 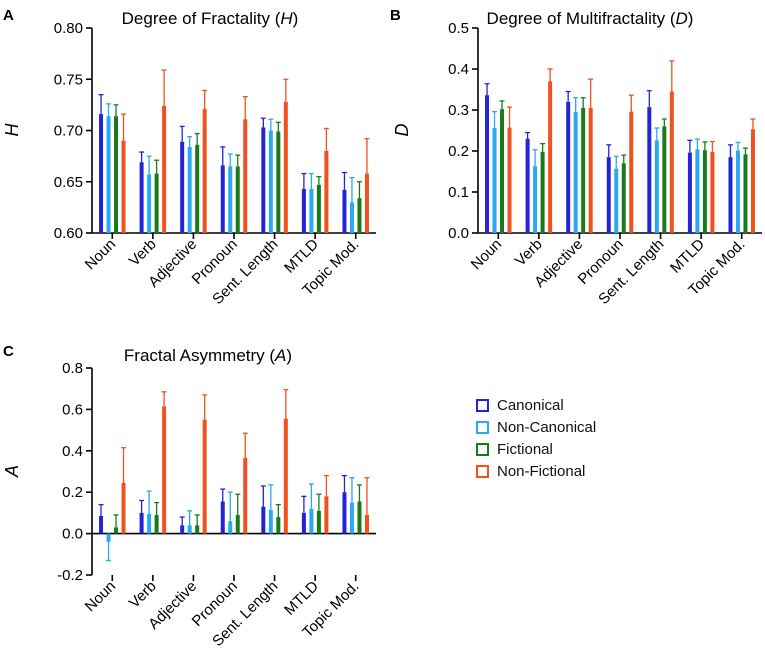 I want to click on panel-b-bar-adjective-canonical, so click(x=568, y=167).